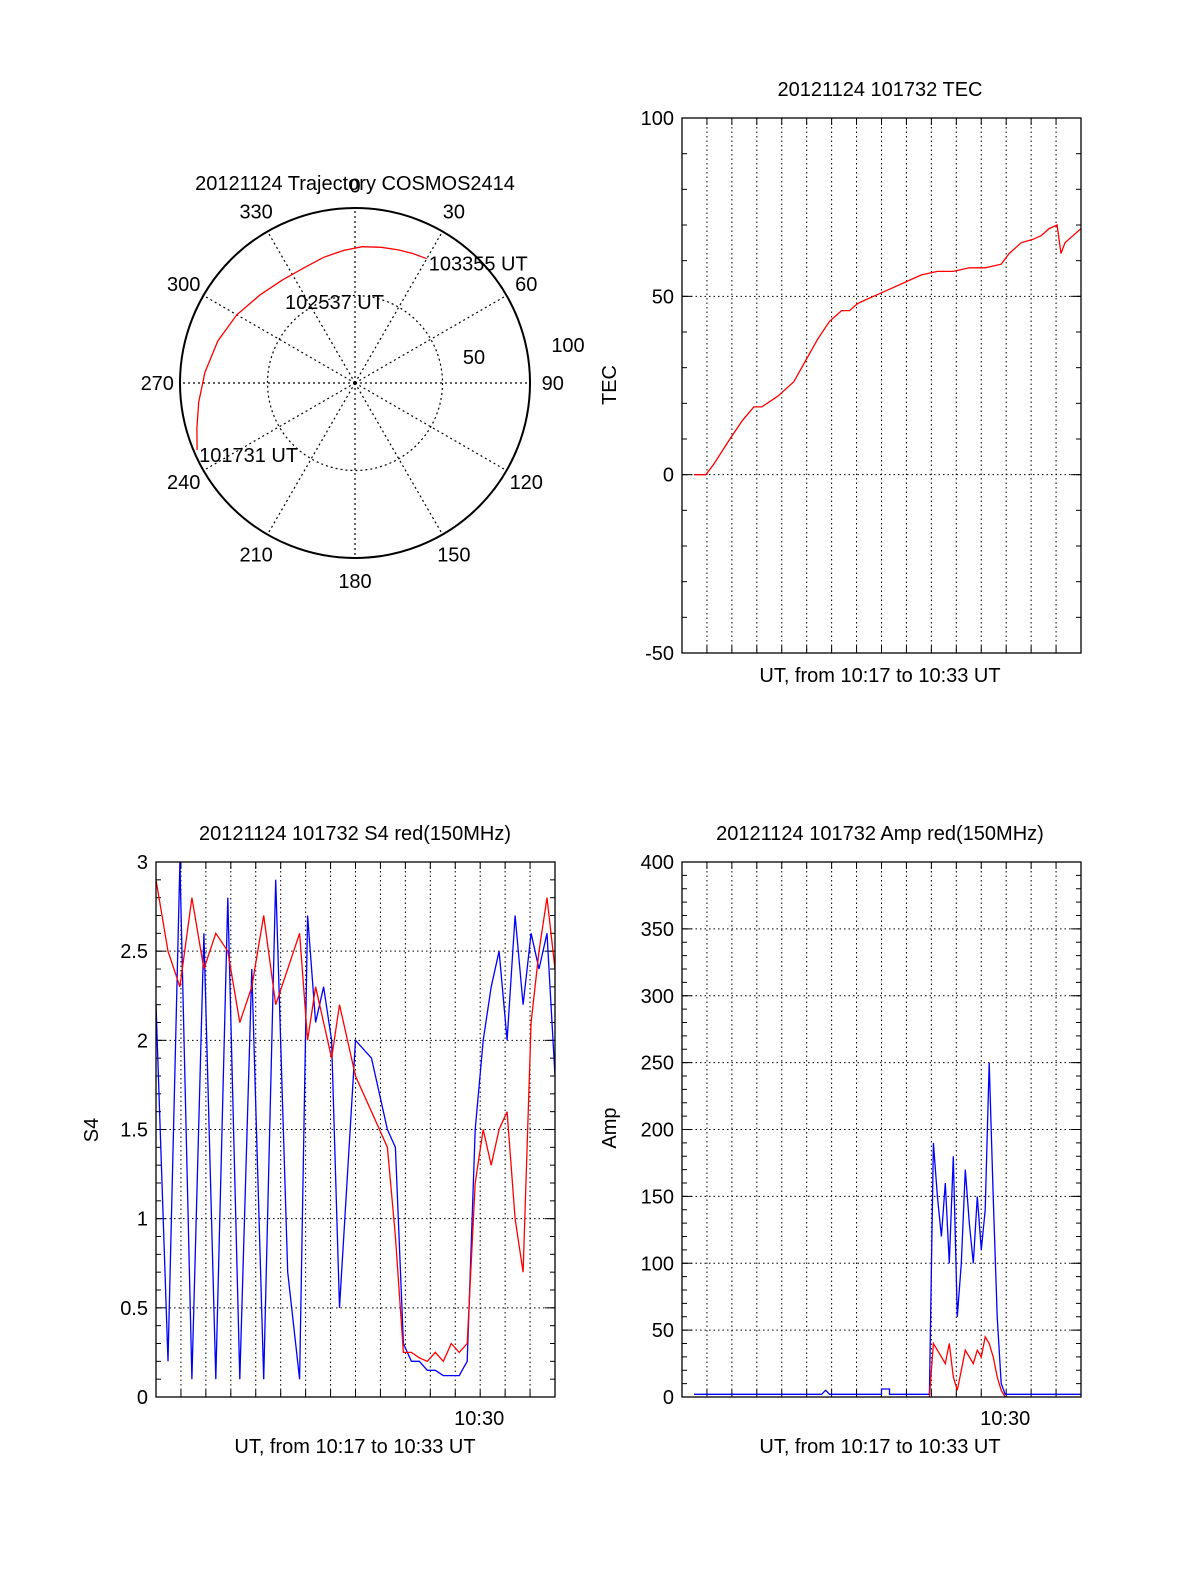 The image size is (1200, 1575). I want to click on amp-ylabel: Amp, so click(610, 1127).